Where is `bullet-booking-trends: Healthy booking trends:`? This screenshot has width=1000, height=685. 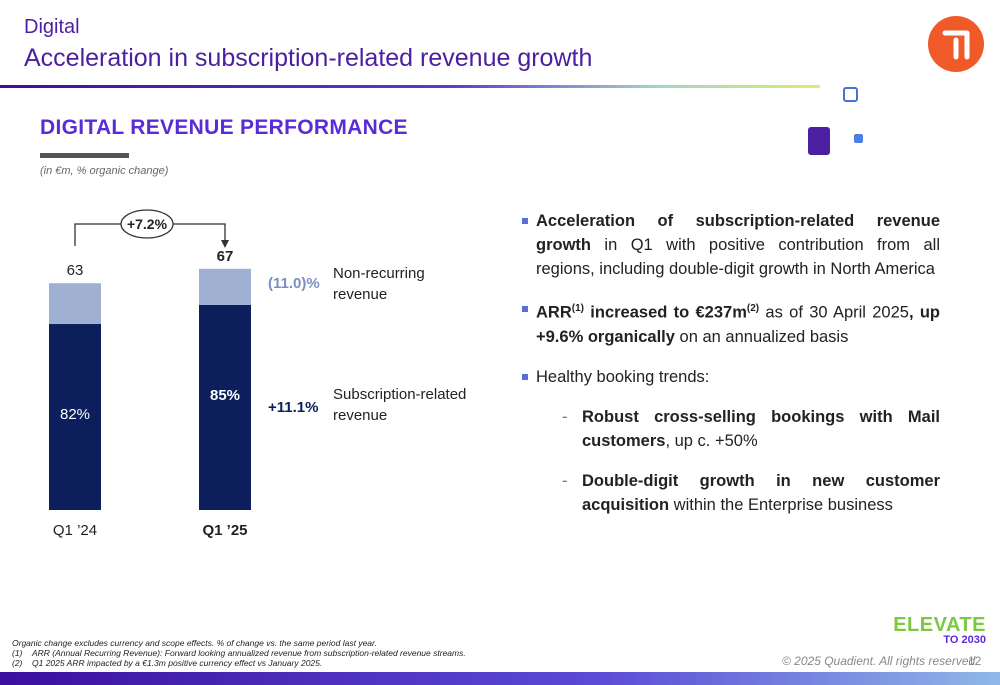 bullet-booking-trends: Healthy booking trends: is located at coordinates (730, 377).